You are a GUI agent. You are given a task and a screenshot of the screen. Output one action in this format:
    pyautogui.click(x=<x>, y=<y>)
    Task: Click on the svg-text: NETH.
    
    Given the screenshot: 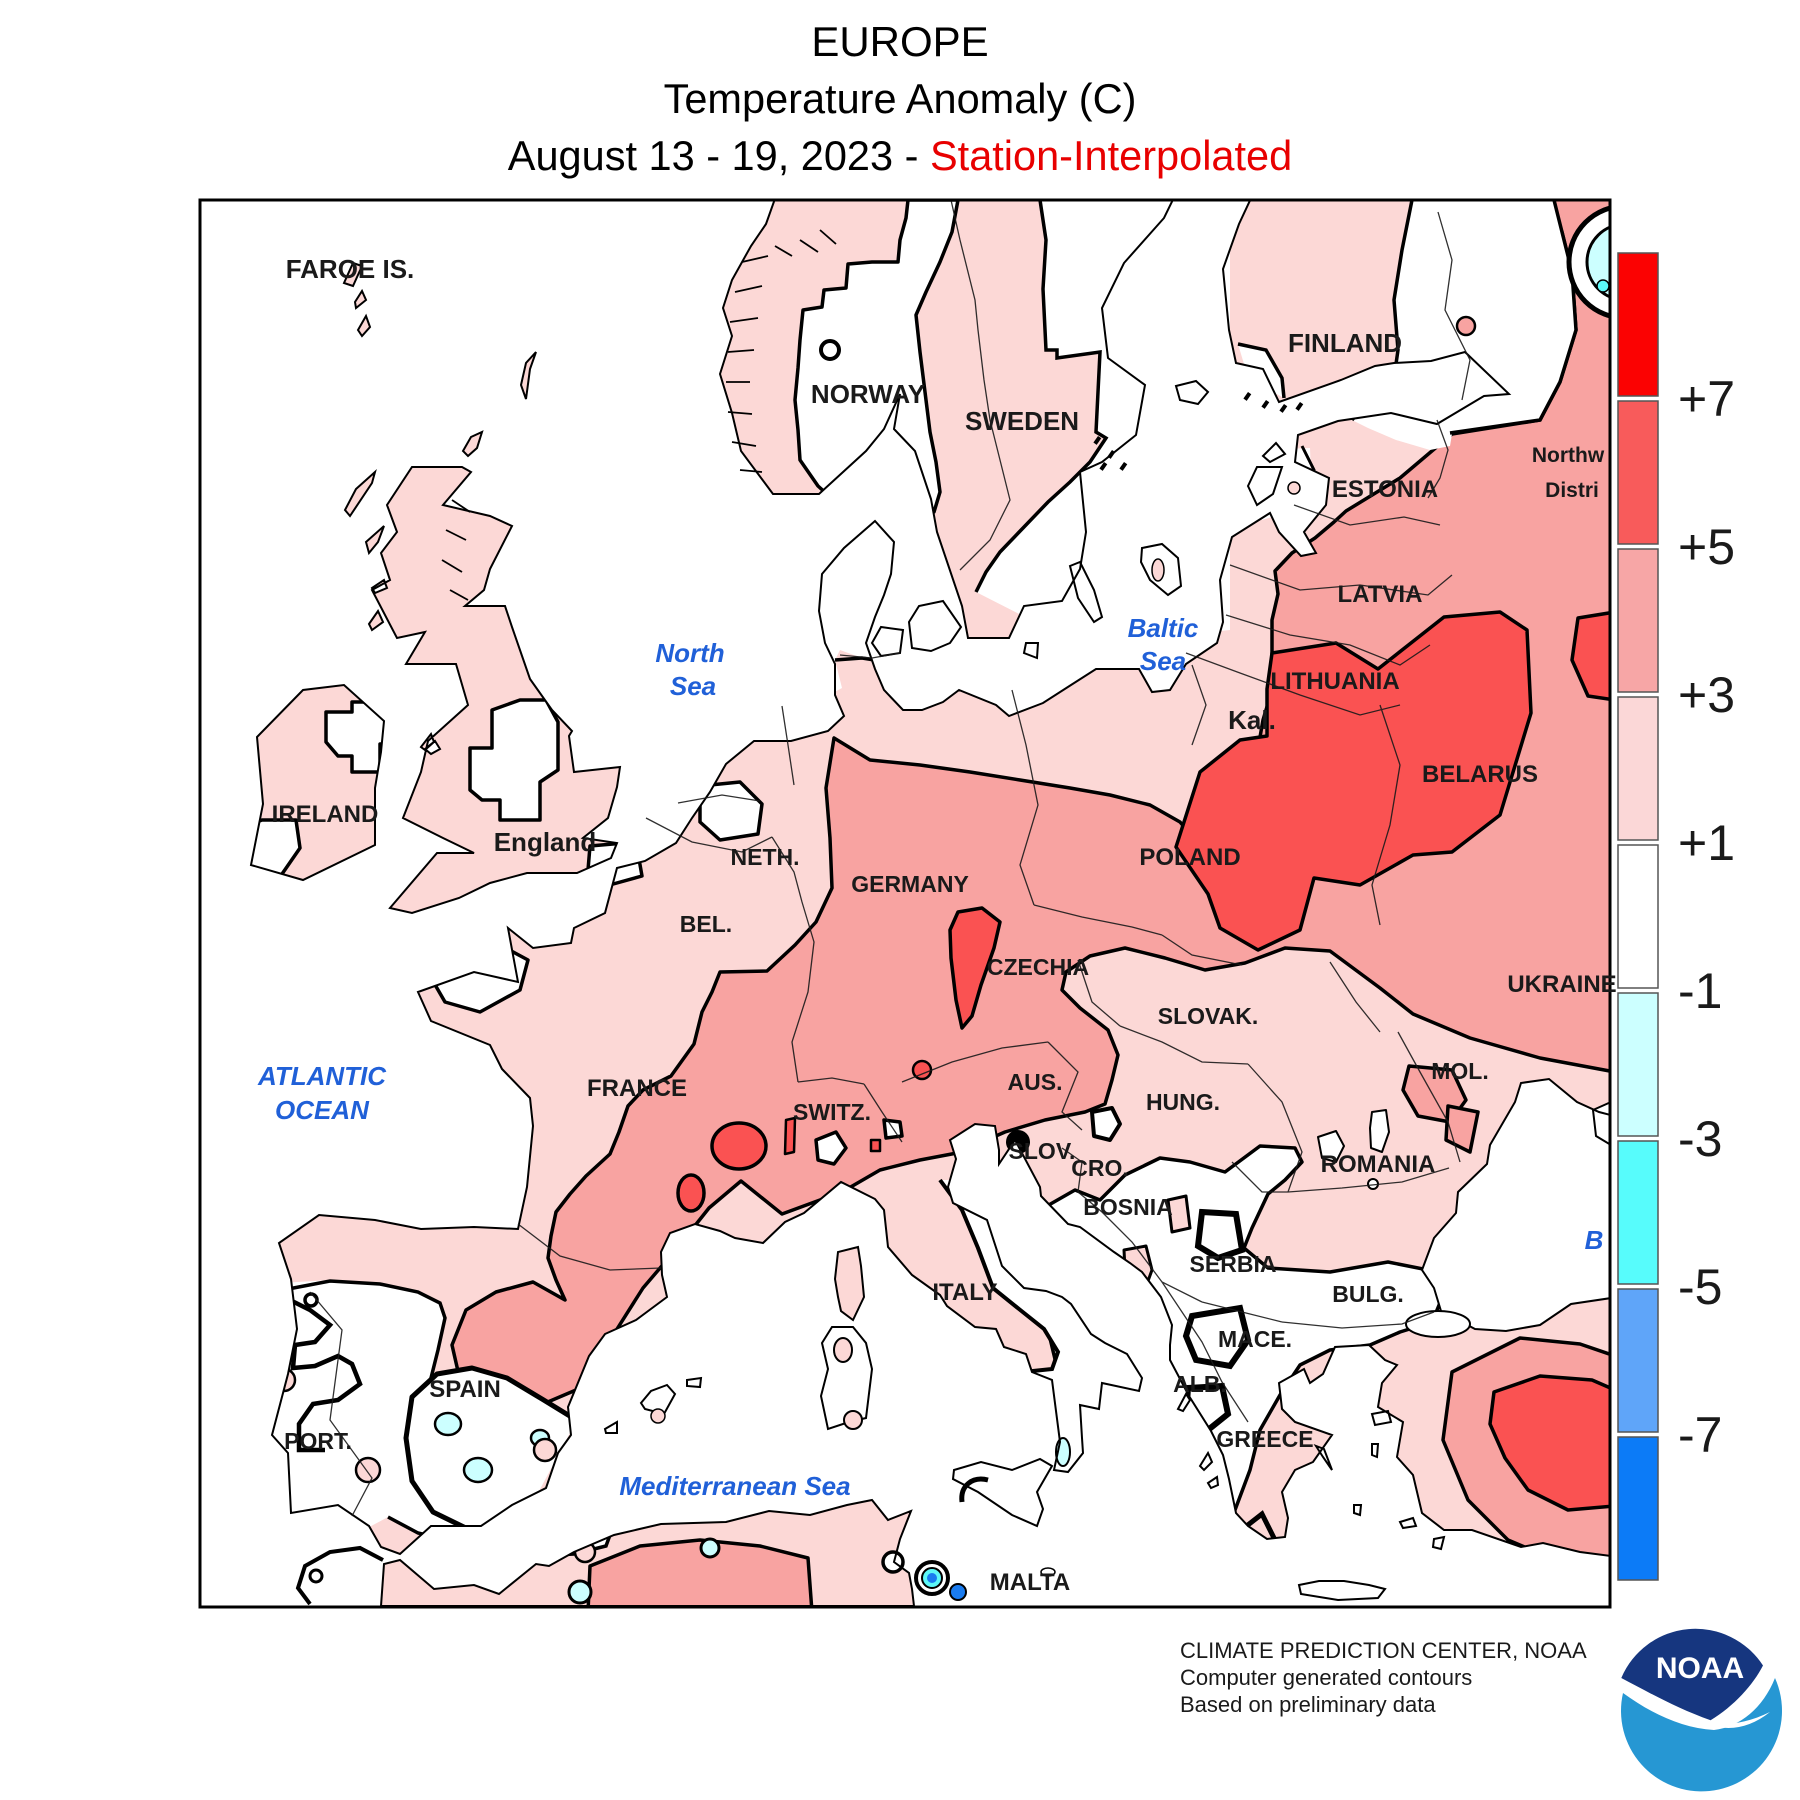 What is the action you would take?
    pyautogui.click(x=765, y=857)
    